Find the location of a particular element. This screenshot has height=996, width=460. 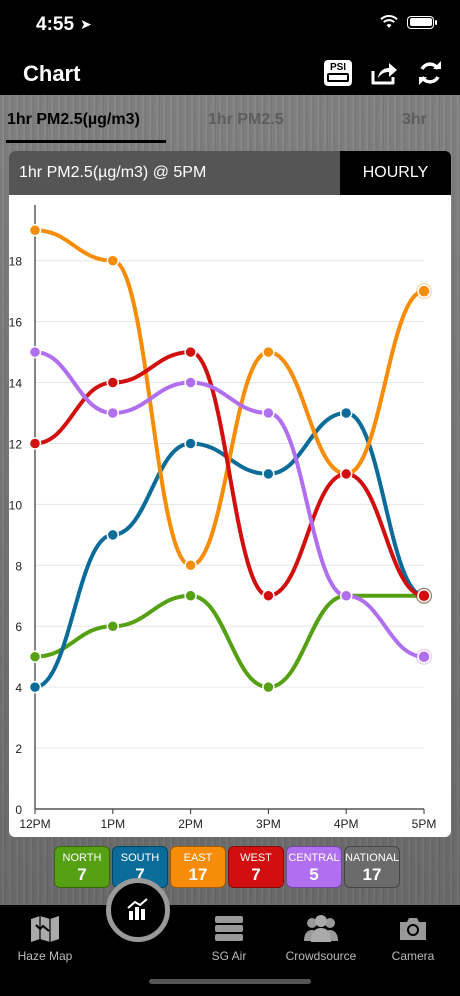

legend-national: NATIONAL 17 is located at coordinates (372, 867).